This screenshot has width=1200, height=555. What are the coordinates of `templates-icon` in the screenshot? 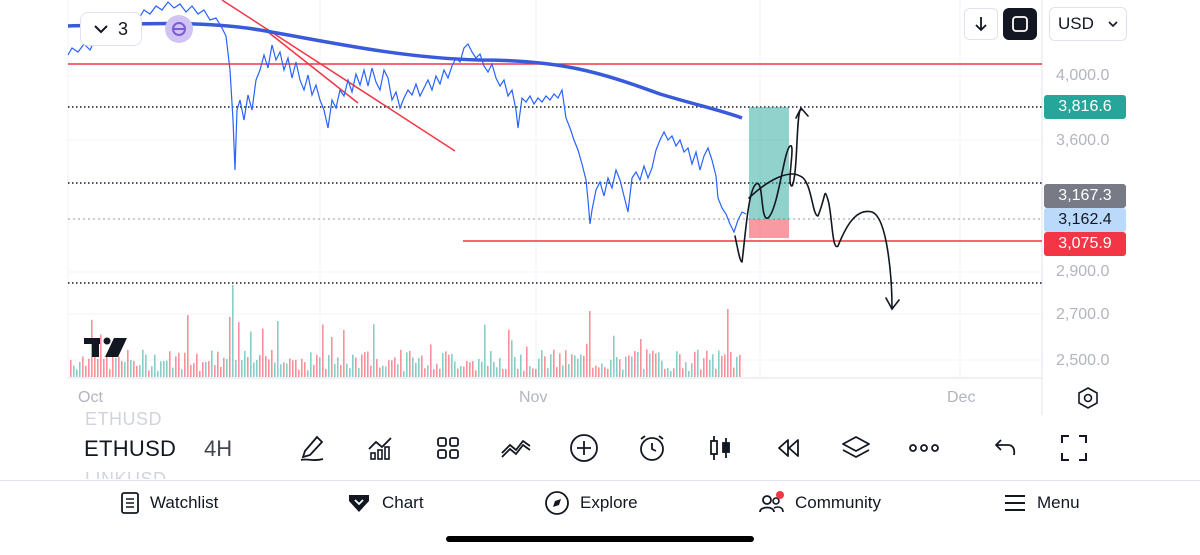 It's located at (448, 448).